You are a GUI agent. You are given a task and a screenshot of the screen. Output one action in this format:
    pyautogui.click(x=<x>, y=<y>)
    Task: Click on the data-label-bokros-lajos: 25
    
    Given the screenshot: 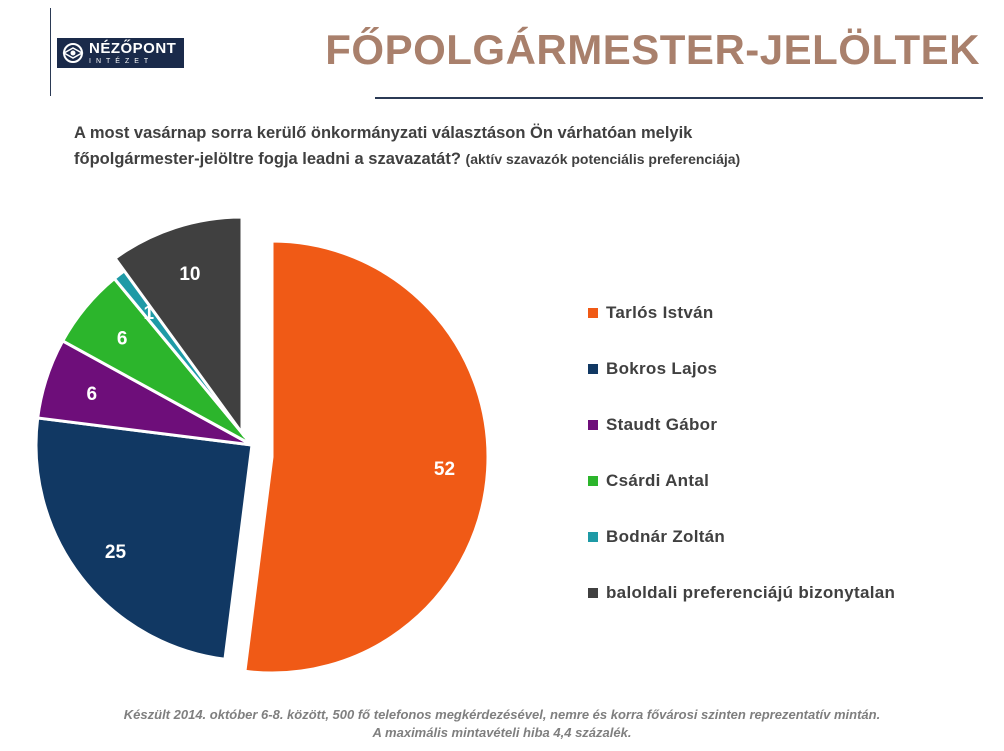 What is the action you would take?
    pyautogui.click(x=116, y=552)
    